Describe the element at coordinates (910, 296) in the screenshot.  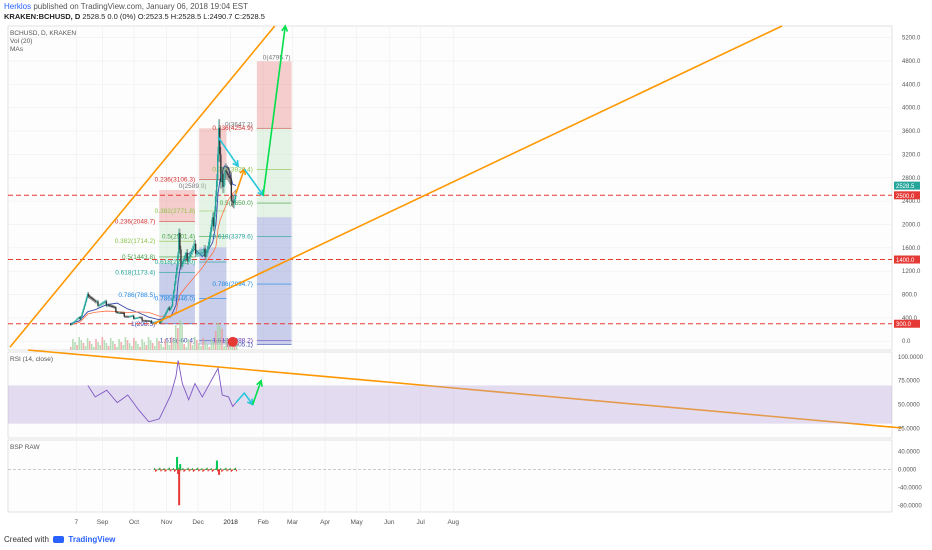
I see `y-tick-label: 800.0` at that location.